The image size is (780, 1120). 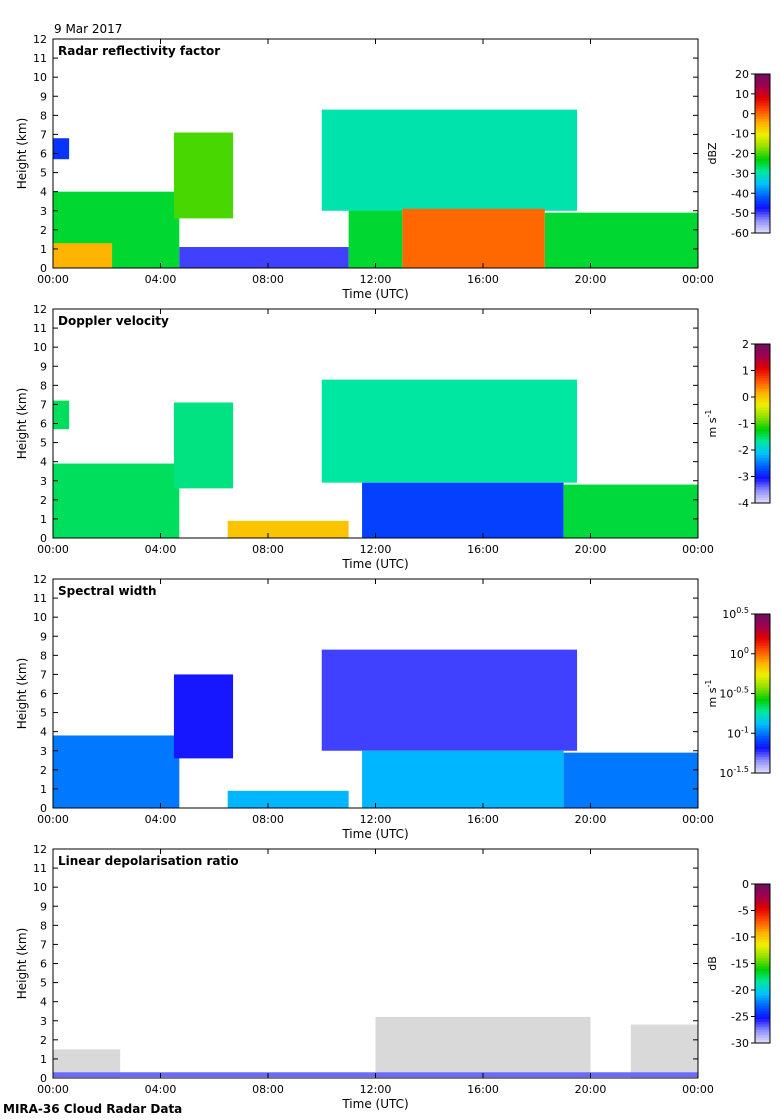 I want to click on colorbar-tick-label: 0, so click(x=745, y=114).